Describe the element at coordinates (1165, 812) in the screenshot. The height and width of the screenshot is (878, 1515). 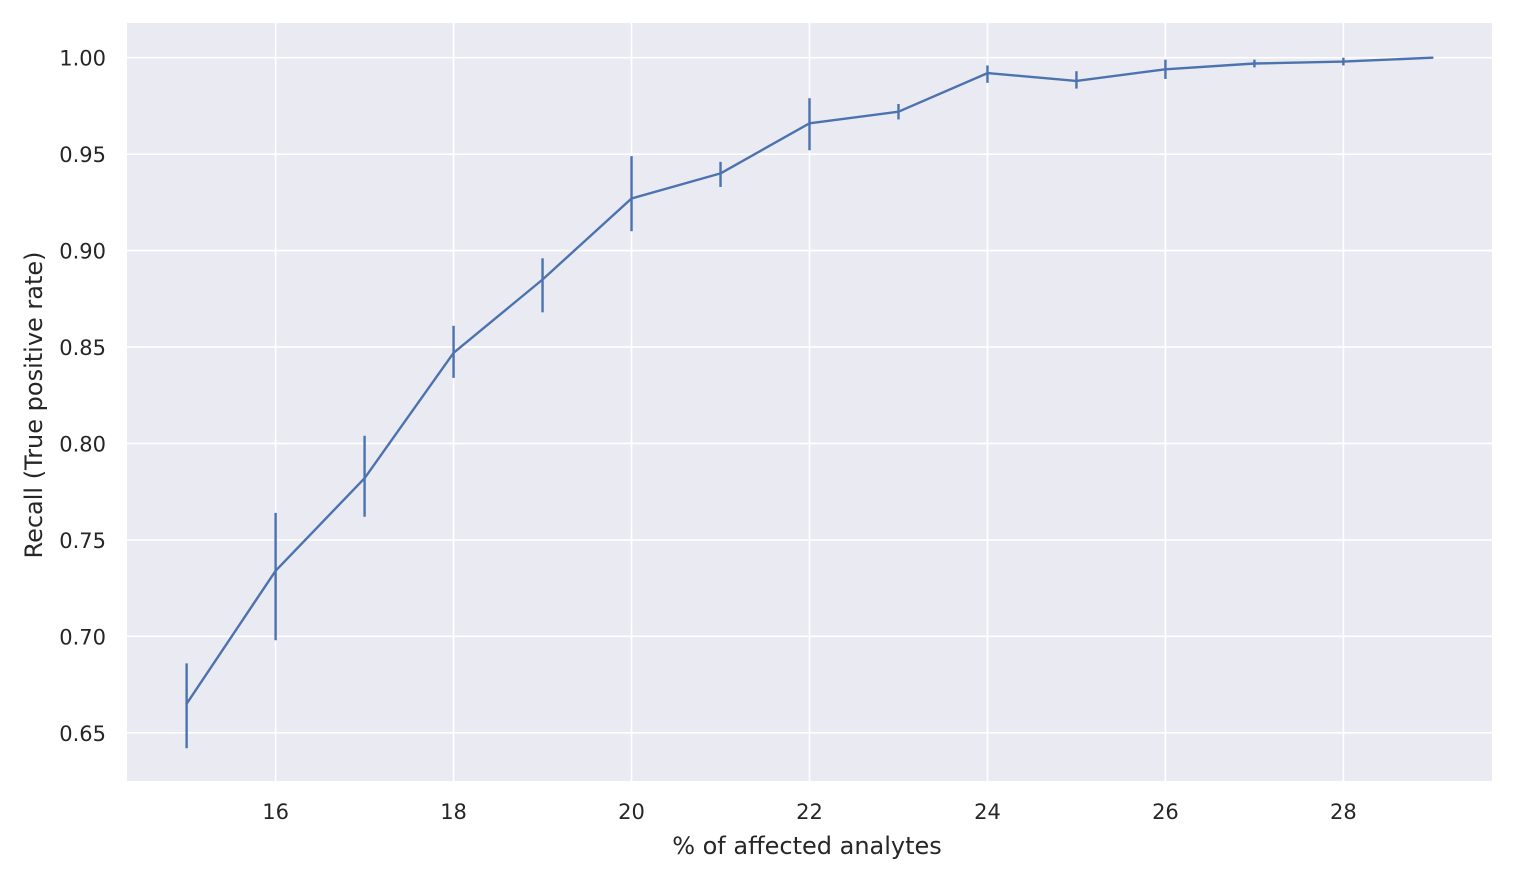
I see `x-tick-label: 26` at that location.